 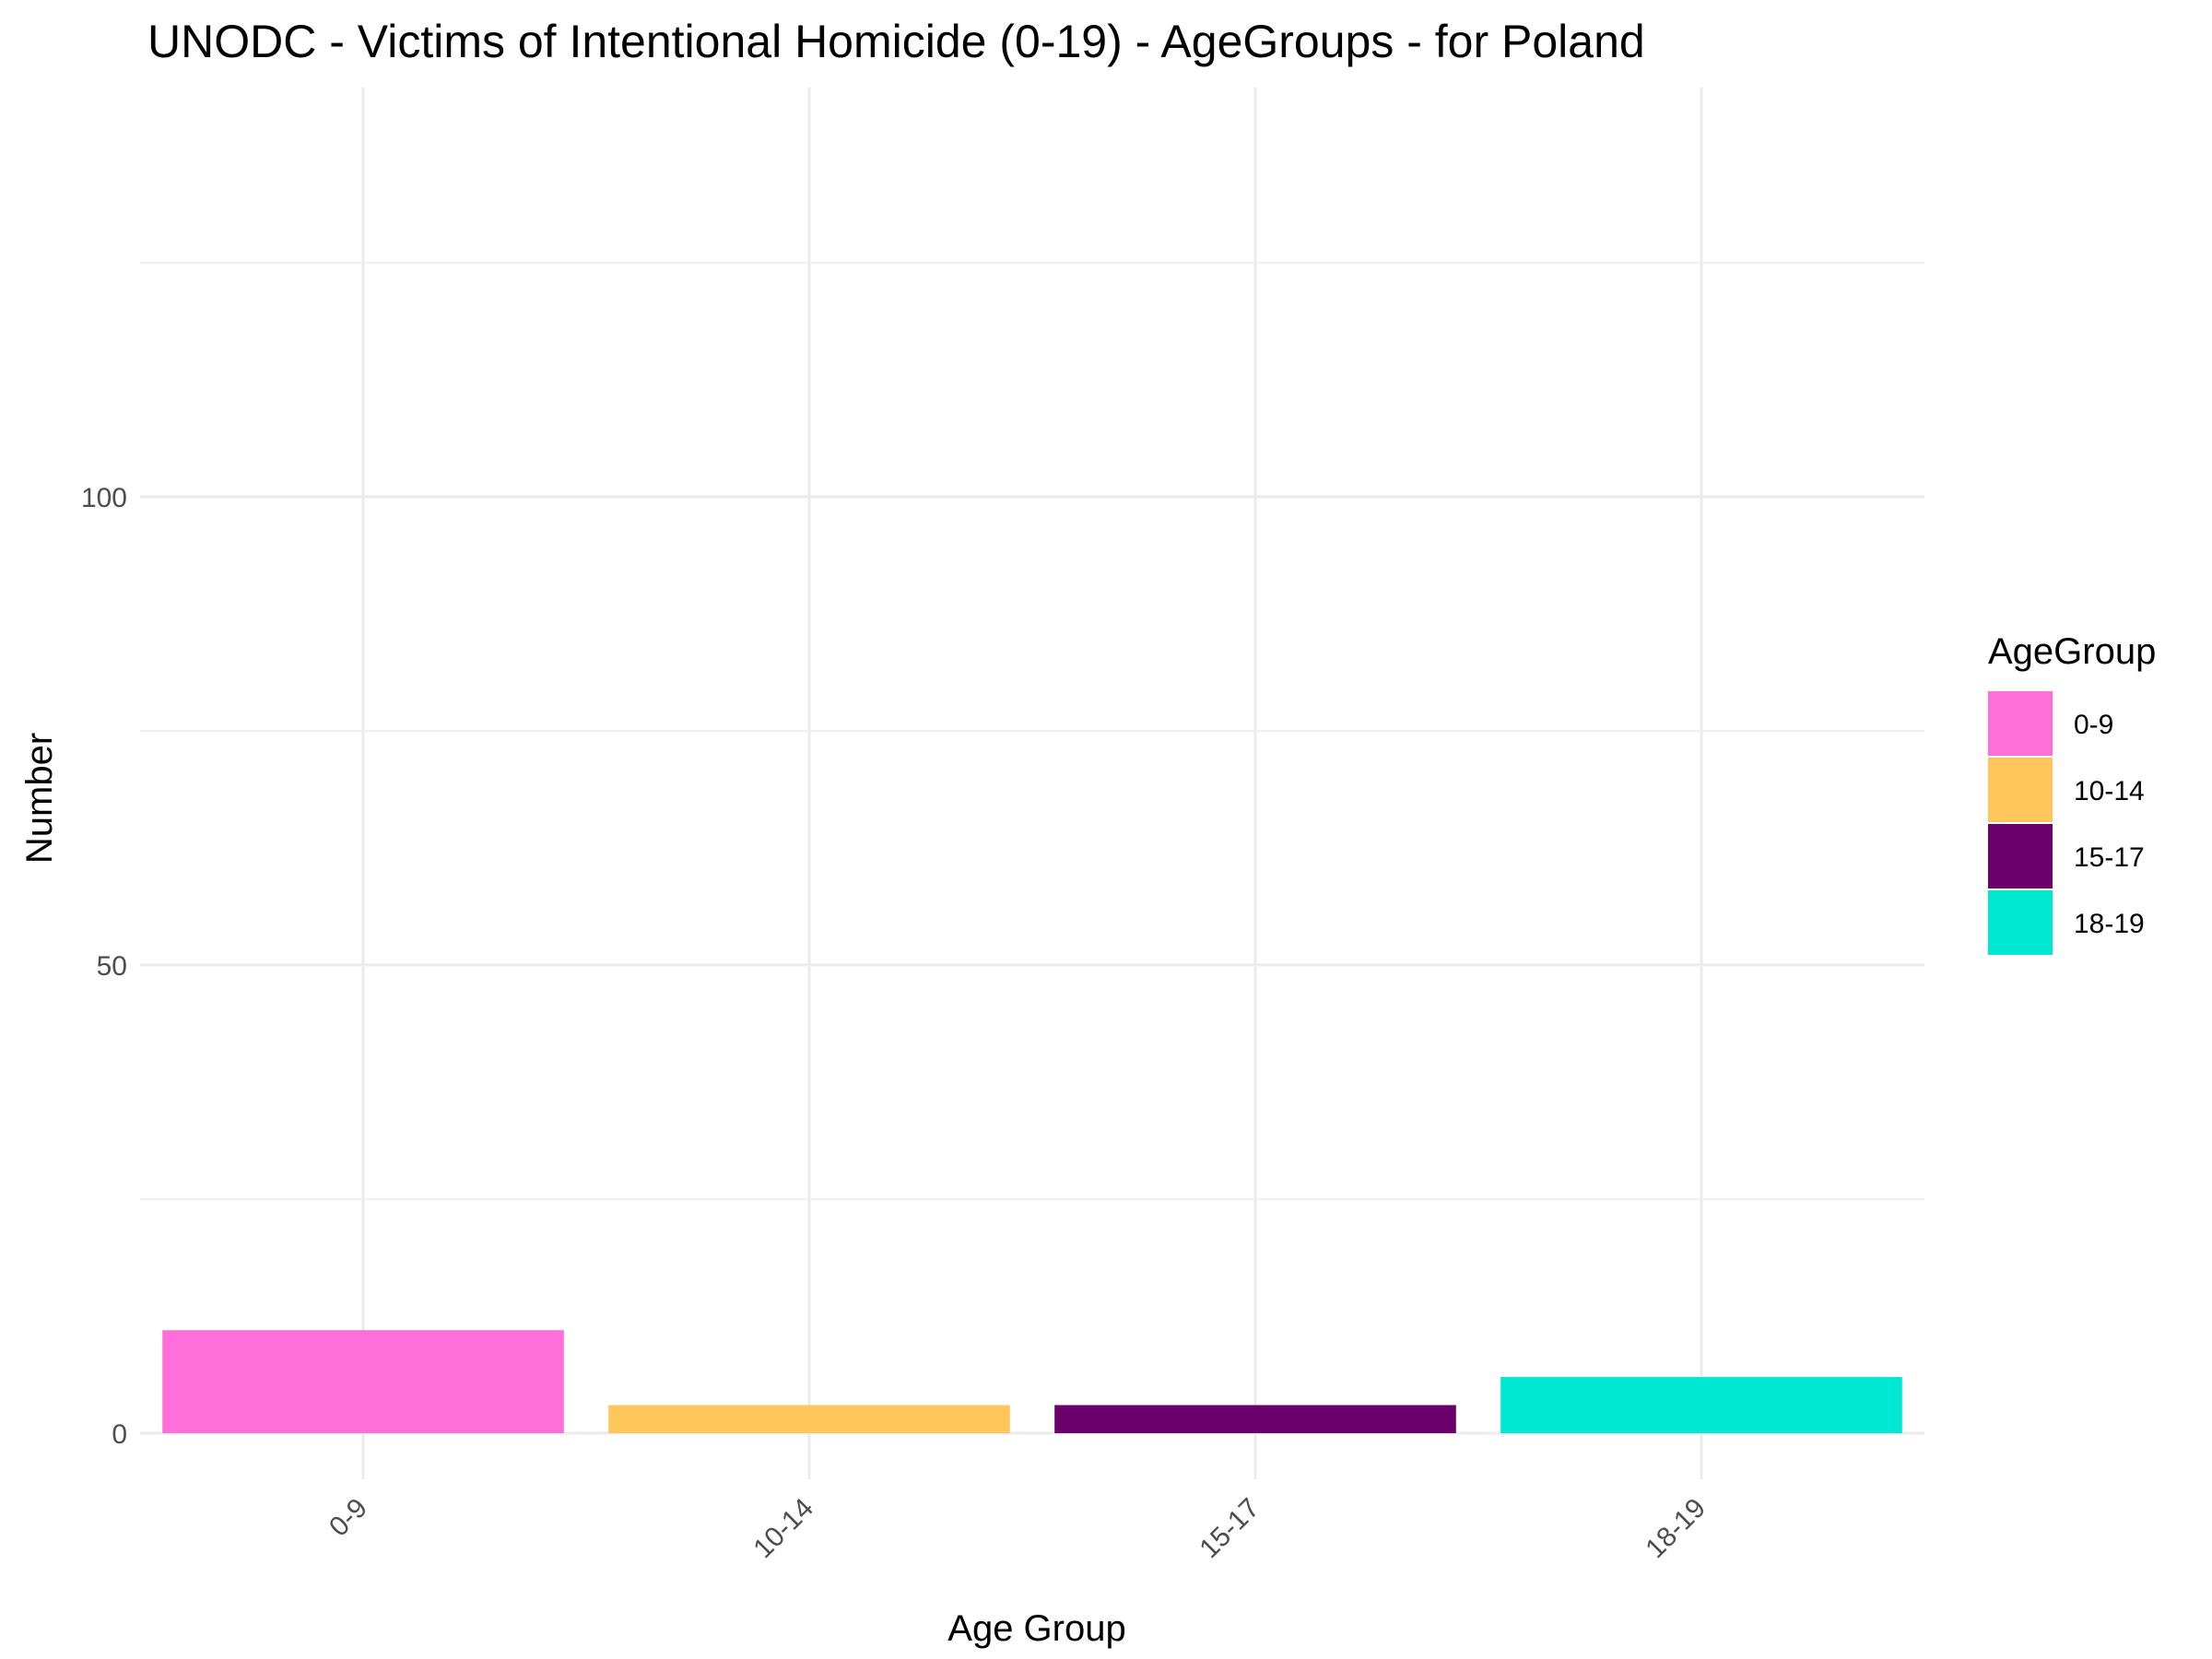 I want to click on legend-label: 15-17, so click(x=2109, y=857).